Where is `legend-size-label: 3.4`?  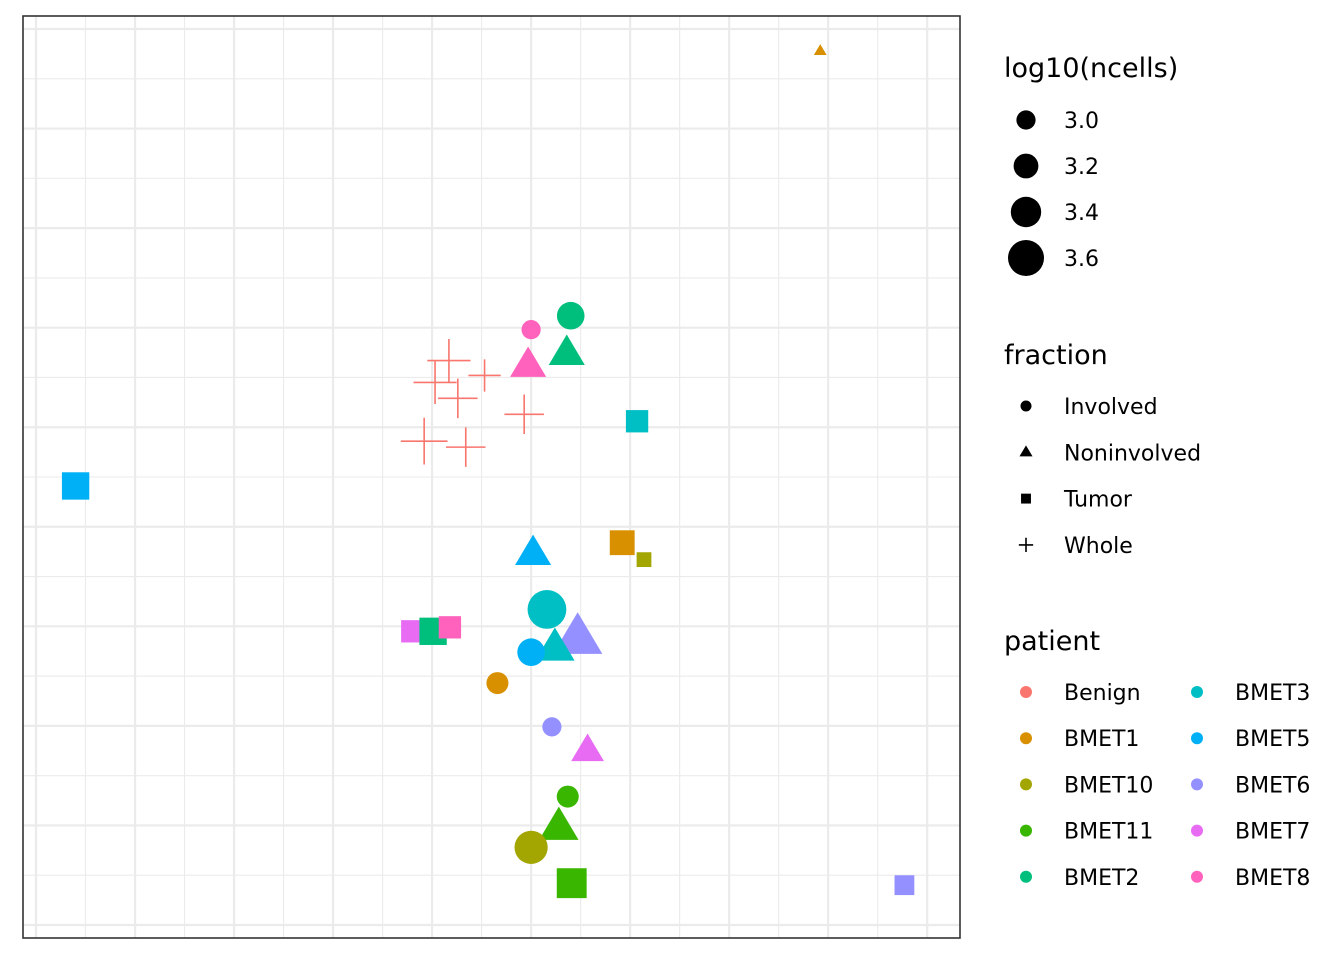
legend-size-label: 3.4 is located at coordinates (1081, 213).